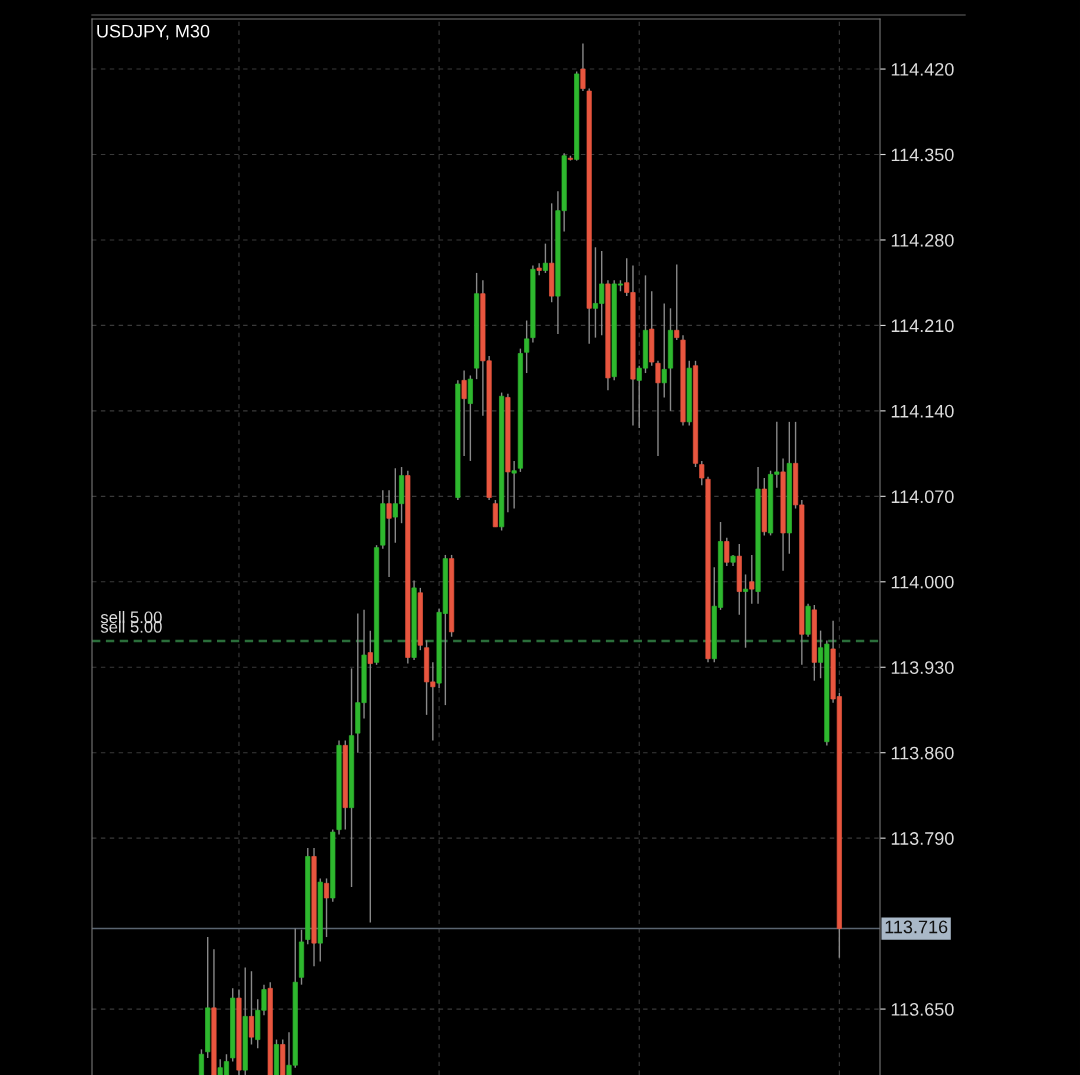  I want to click on y-tick-label: 113.650, so click(922, 1009).